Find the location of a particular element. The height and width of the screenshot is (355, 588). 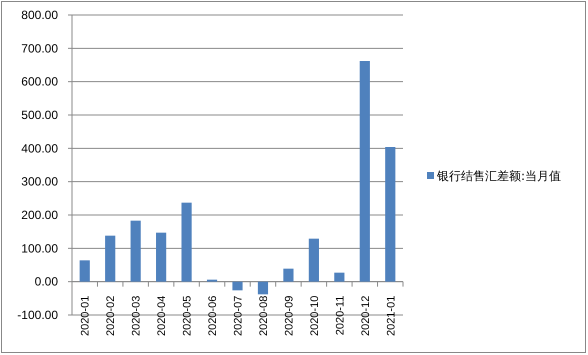

x-tick-label: 2020-11 is located at coordinates (340, 316).